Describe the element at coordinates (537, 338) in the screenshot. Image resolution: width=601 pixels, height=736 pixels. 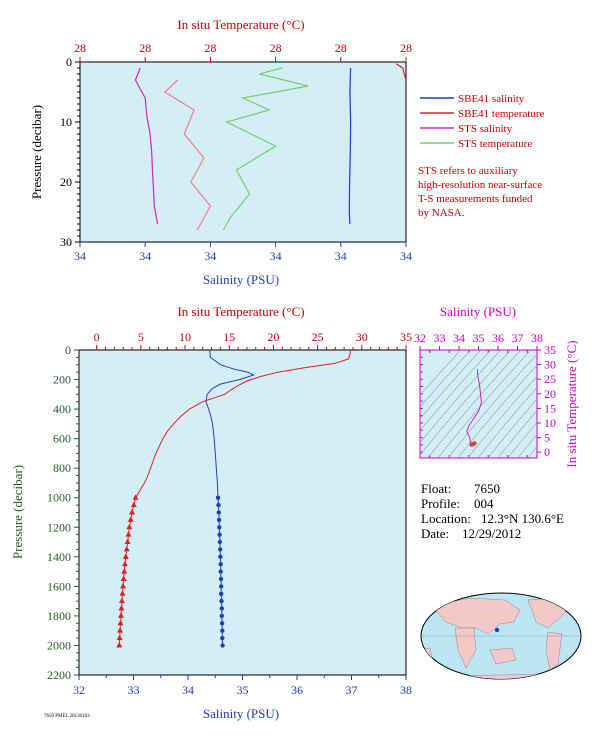
I see `ts-salinity-tick-label: 38` at that location.